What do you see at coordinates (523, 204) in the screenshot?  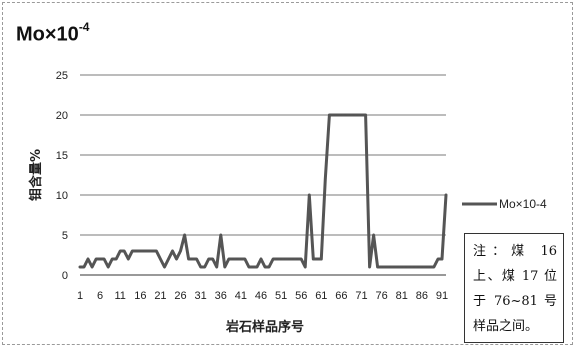 I see `legend-label: Mo×10-4` at bounding box center [523, 204].